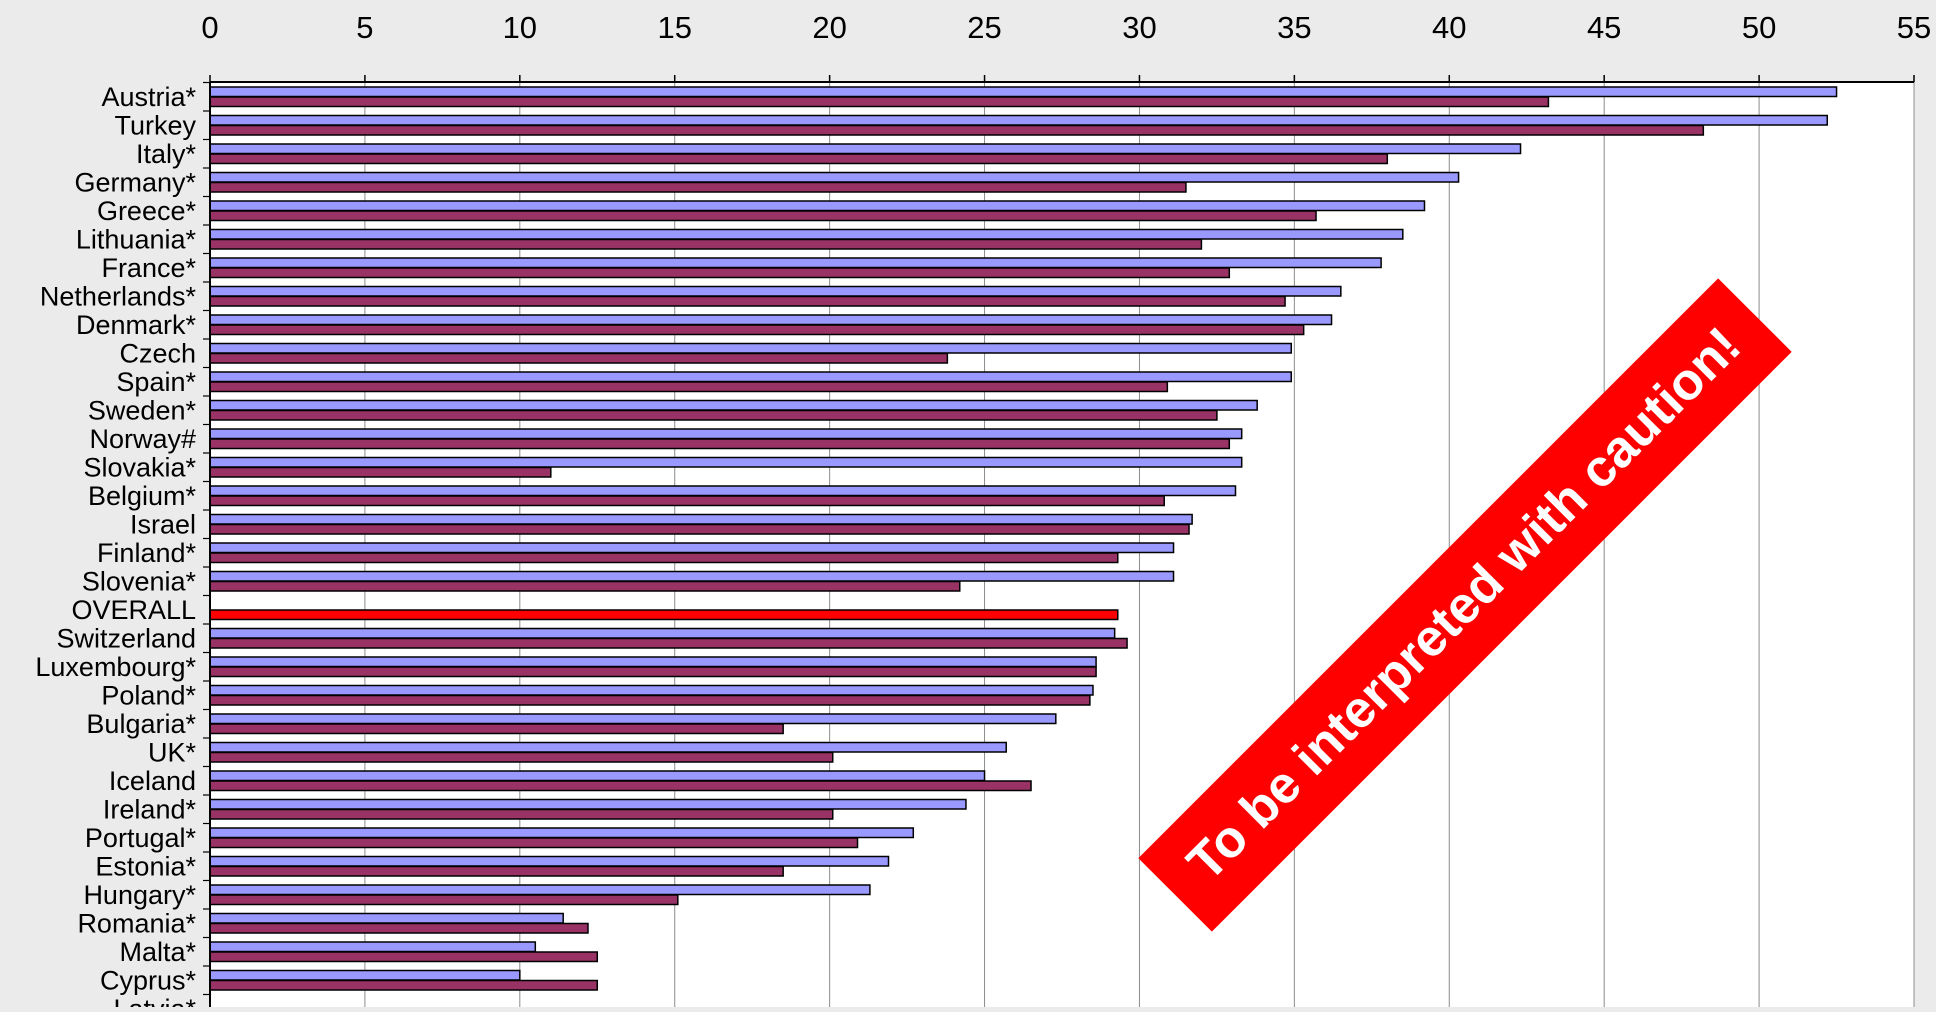 The image size is (1936, 1012). I want to click on category-label: Switzerland, so click(126, 638).